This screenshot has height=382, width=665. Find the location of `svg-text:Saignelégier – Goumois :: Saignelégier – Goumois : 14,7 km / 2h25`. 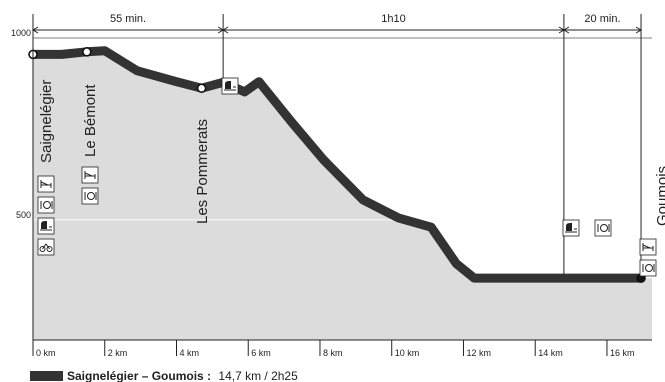

svg-text:Saignelégier – Goumois :: Saignelégier – Goumois : 14,7 km / 2h25 is located at coordinates (182, 375).